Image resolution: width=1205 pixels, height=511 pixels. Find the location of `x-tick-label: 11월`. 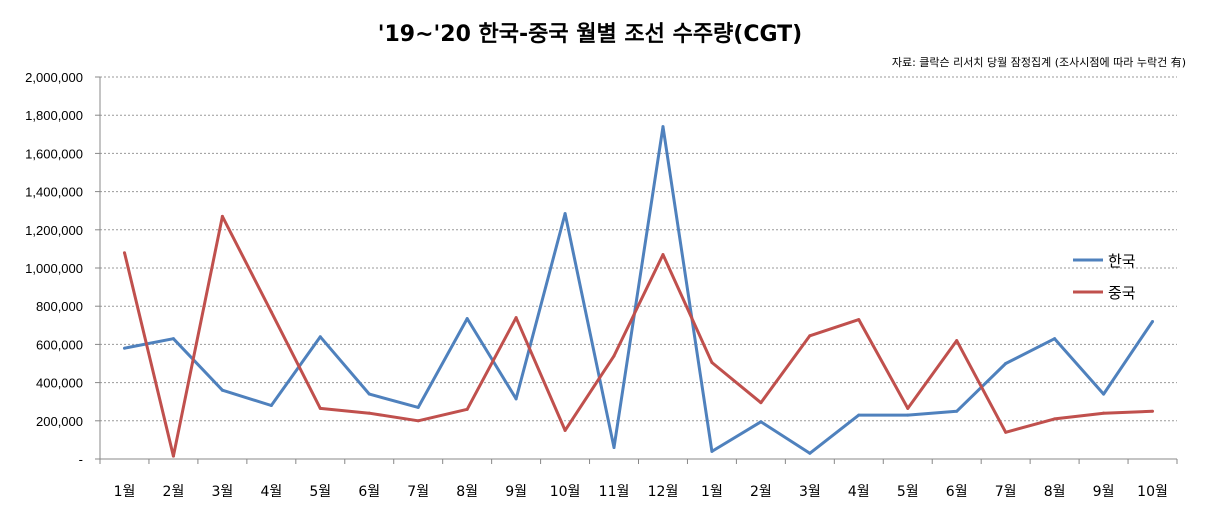

x-tick-label: 11월 is located at coordinates (614, 492).